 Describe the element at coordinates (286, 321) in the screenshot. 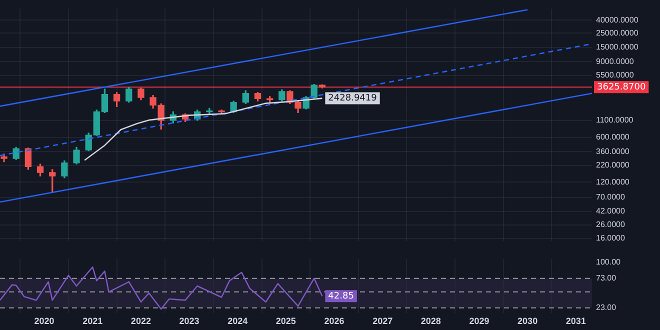

I see `x-tick-label: 2025` at that location.